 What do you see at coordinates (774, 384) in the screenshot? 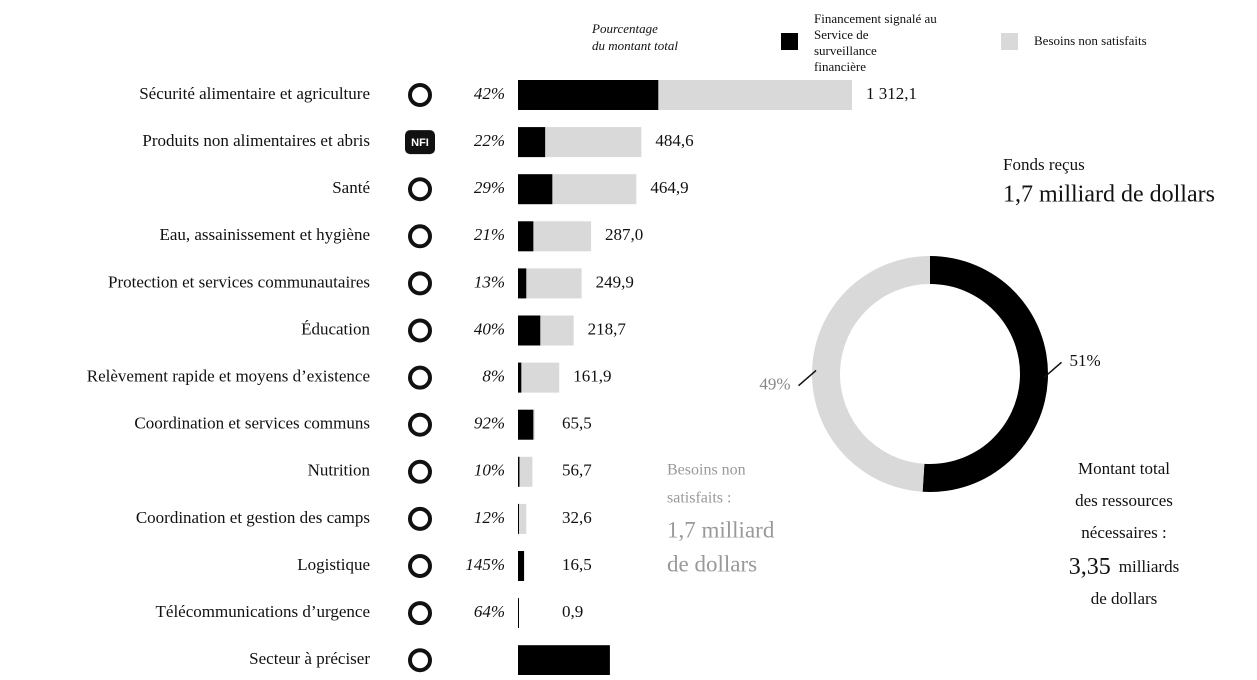
I see `donut-label: 49%` at bounding box center [774, 384].